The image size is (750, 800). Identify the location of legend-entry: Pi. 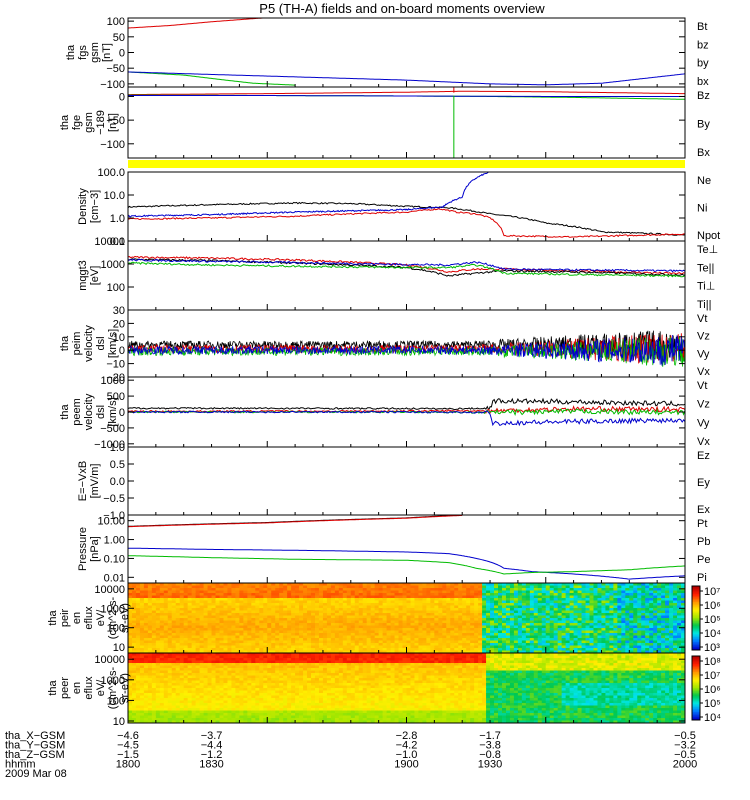
(702, 578).